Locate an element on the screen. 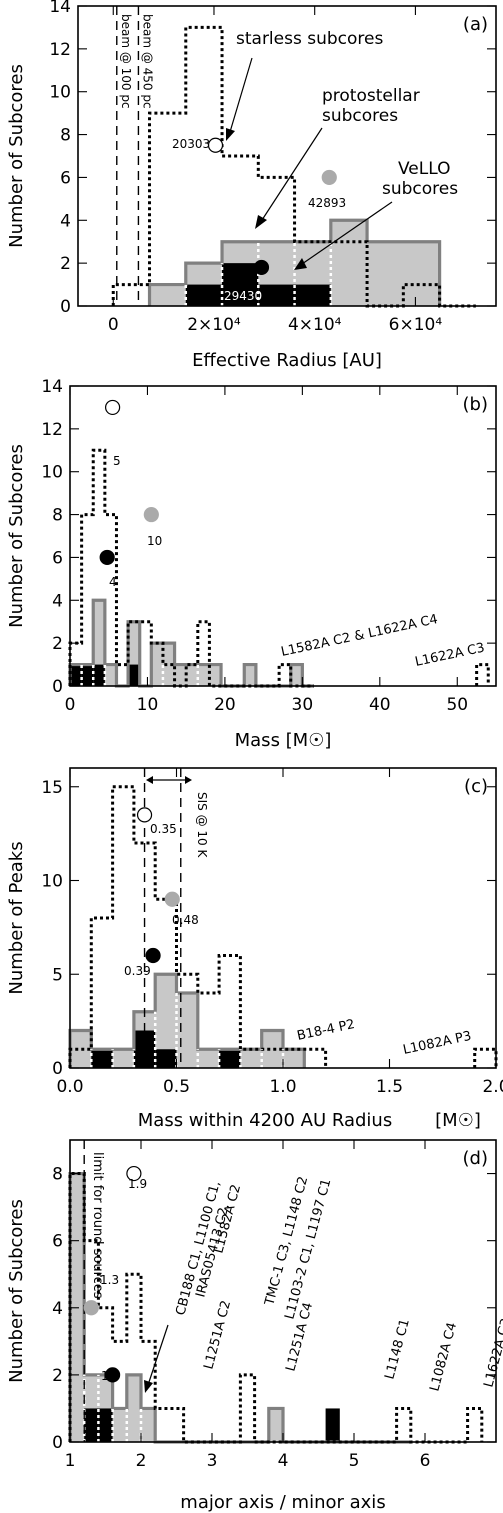  median-label: 0.39 is located at coordinates (137, 971).